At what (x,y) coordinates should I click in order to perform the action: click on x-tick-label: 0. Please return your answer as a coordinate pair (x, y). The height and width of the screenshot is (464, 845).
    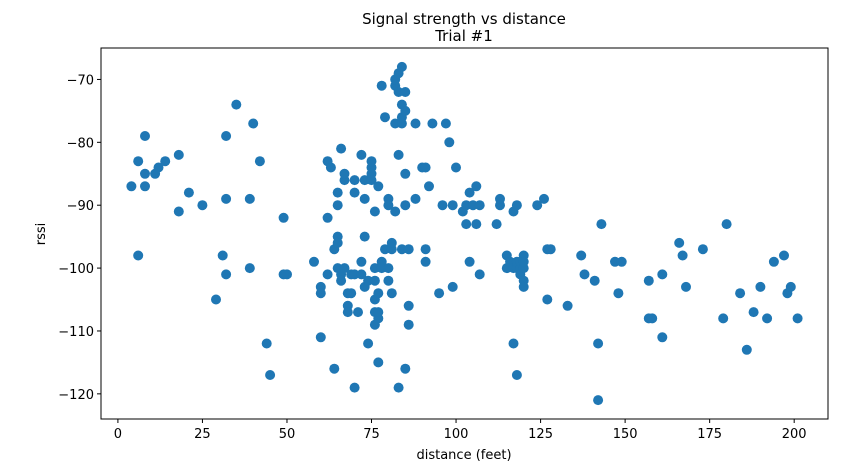
    Looking at the image, I should click on (118, 434).